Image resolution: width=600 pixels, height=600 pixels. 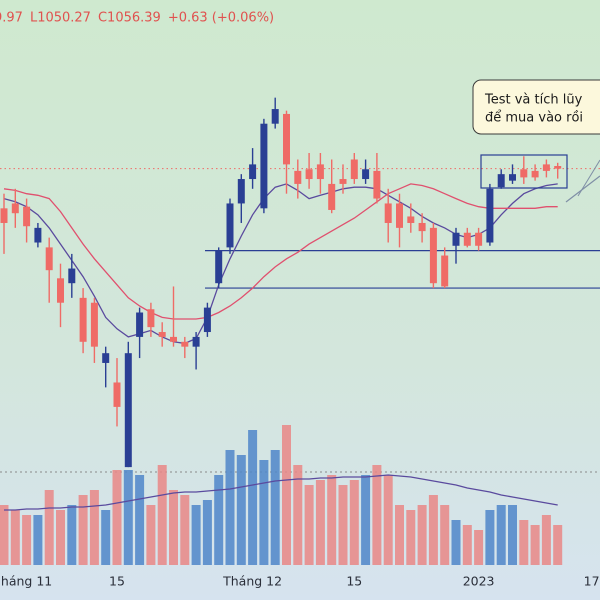 I want to click on x-axis: háng 11 15 Tháng 12 15 2023 17, so click(x=300, y=581).